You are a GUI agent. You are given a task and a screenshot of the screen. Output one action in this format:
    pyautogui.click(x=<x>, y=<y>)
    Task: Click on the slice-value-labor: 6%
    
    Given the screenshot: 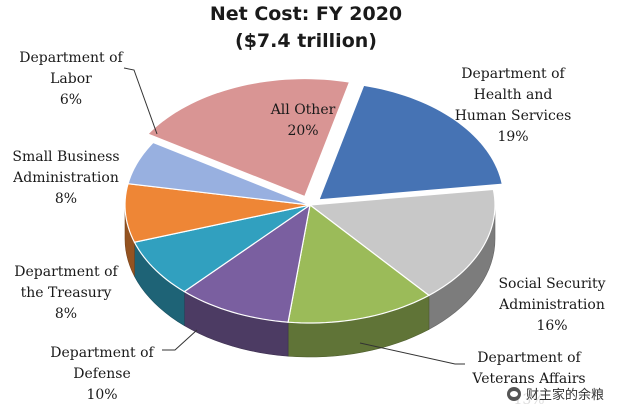 What is the action you would take?
    pyautogui.click(x=71, y=100)
    